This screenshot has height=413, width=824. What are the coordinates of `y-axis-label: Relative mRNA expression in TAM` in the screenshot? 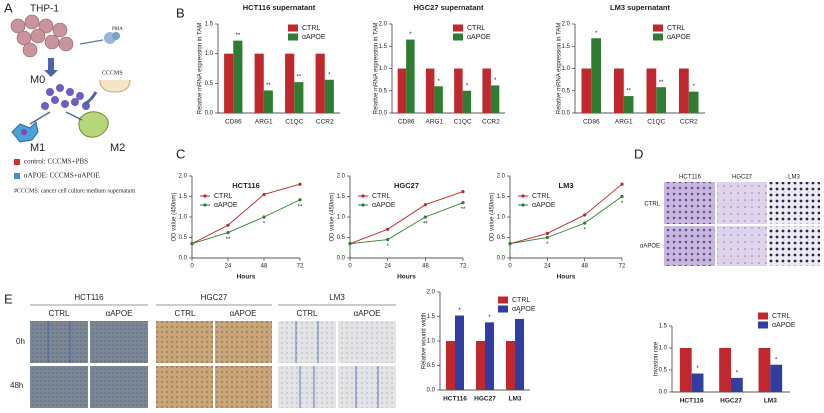 It's located at (201, 68).